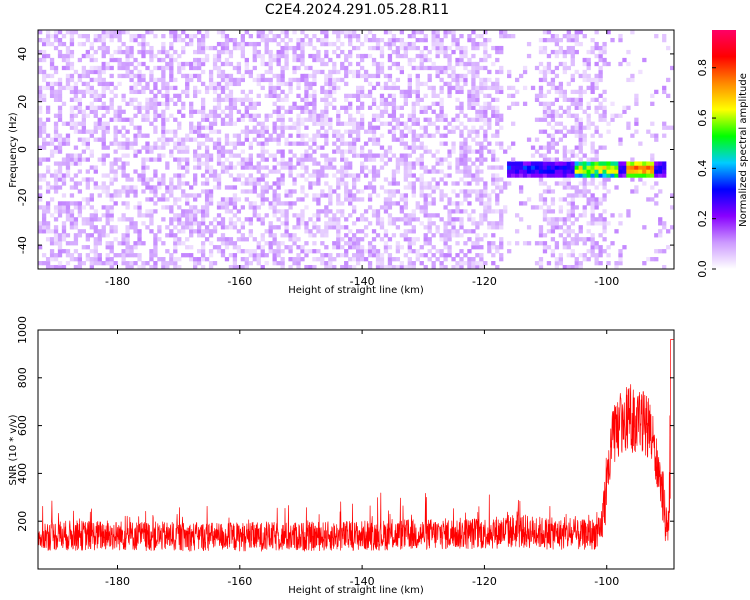 The image size is (750, 600). What do you see at coordinates (356, 590) in the screenshot?
I see `snr-x-axis-label: Height of straight line (km)` at bounding box center [356, 590].